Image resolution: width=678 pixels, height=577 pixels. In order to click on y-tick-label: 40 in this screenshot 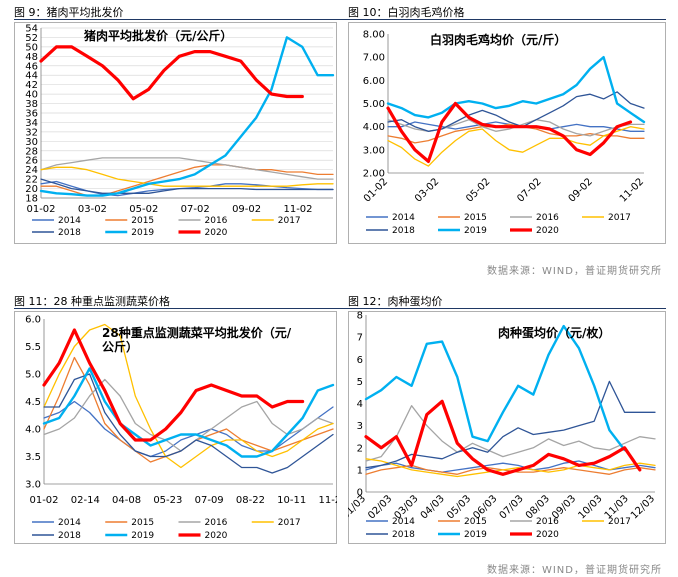, I will do `click(31, 95)`.